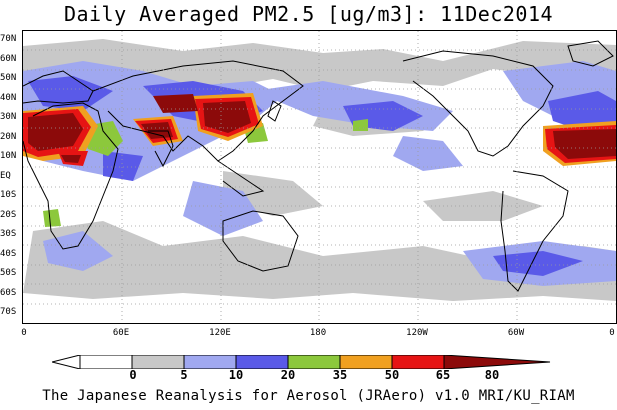 Image resolution: width=617 pixels, height=410 pixels. I want to click on colorbar-tick-10: 10, so click(236, 375).